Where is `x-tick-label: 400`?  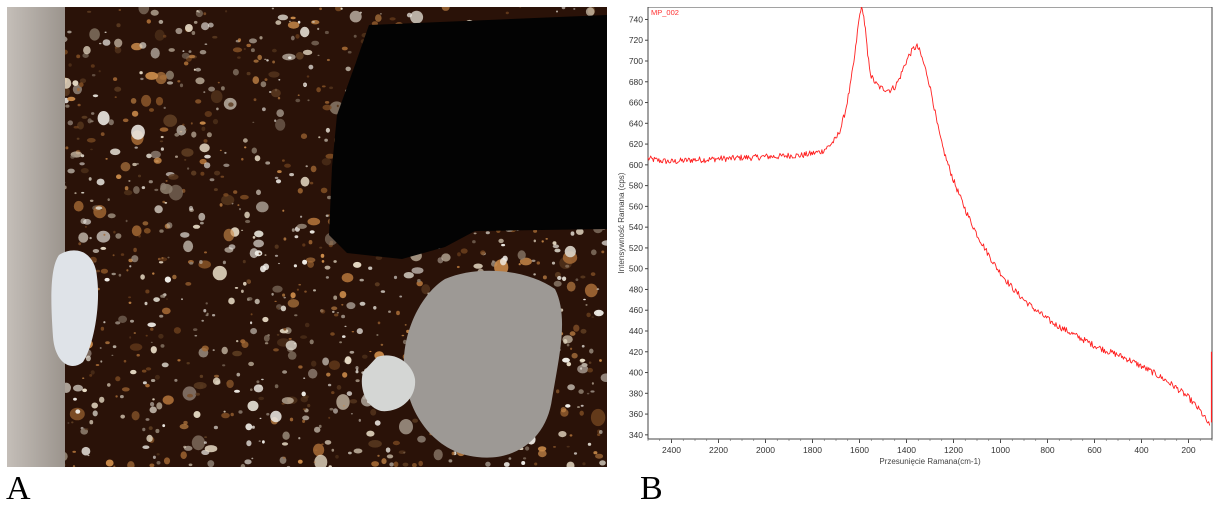 x-tick-label: 400 is located at coordinates (1141, 450).